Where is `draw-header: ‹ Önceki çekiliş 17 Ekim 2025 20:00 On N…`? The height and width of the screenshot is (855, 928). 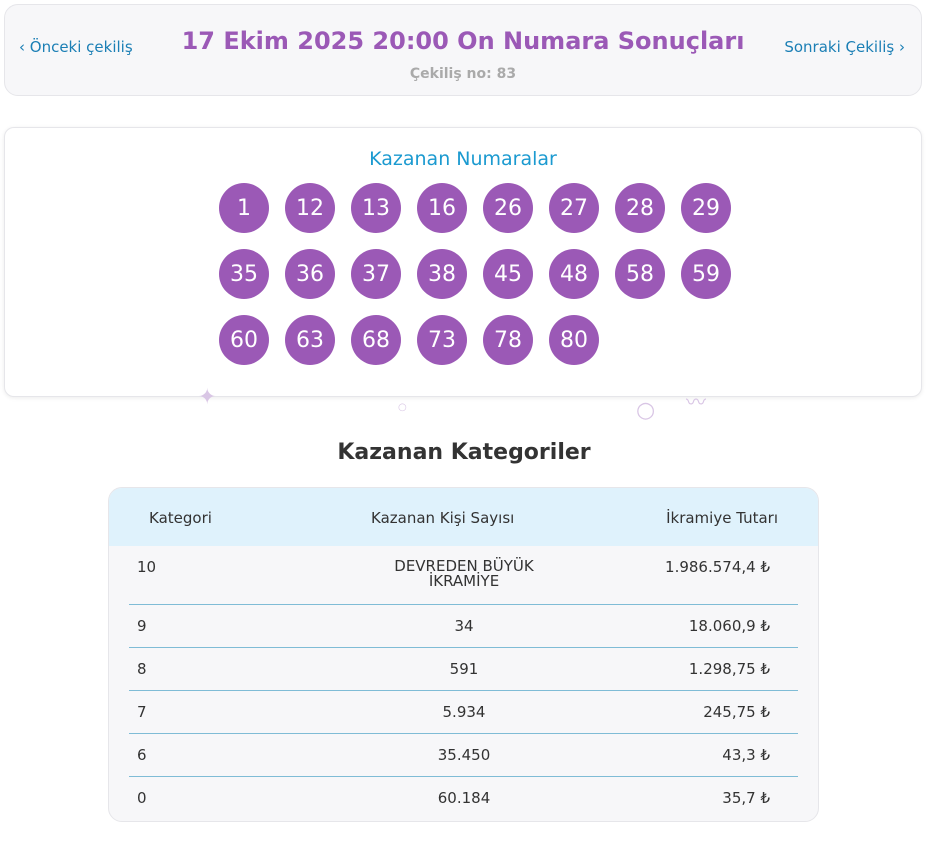 draw-header: ‹ Önceki çekiliş 17 Ekim 2025 20:00 On N… is located at coordinates (463, 50).